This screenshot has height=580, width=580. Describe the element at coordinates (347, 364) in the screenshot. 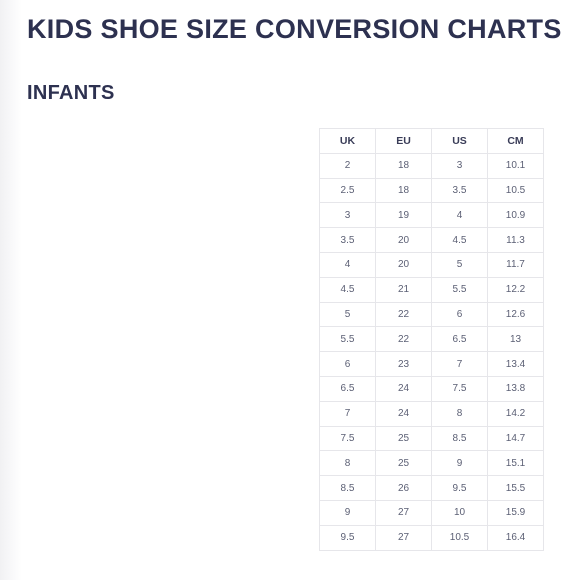

I see `cell-uk: 6` at that location.